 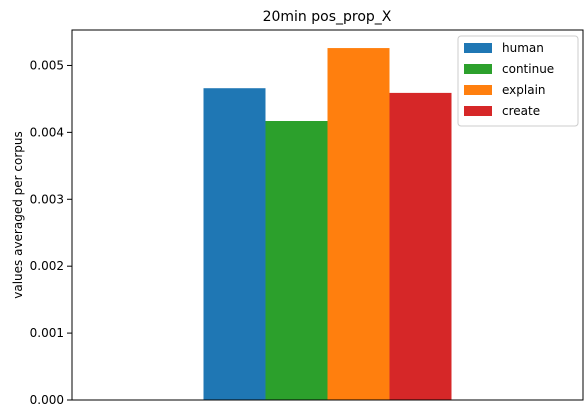 What do you see at coordinates (47, 266) in the screenshot?
I see `y-tick-label: 0.002` at bounding box center [47, 266].